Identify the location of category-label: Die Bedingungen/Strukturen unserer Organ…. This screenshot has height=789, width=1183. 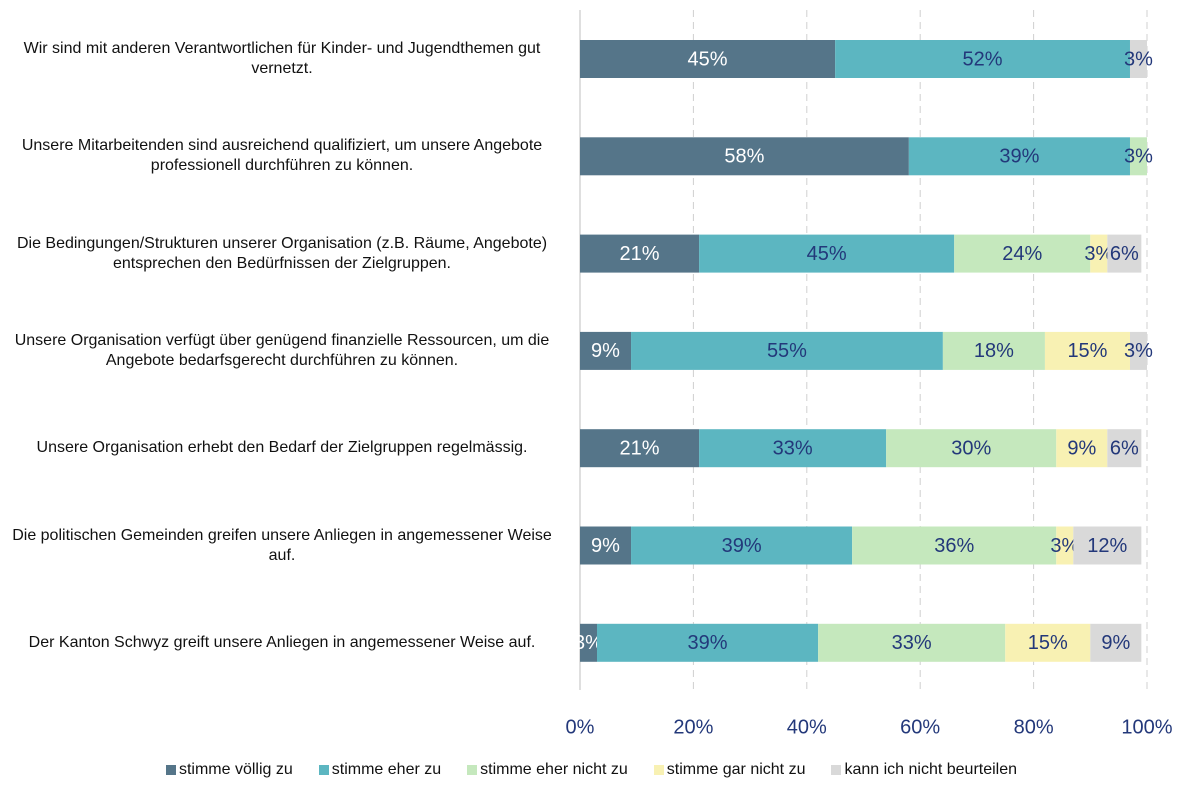
(282, 253).